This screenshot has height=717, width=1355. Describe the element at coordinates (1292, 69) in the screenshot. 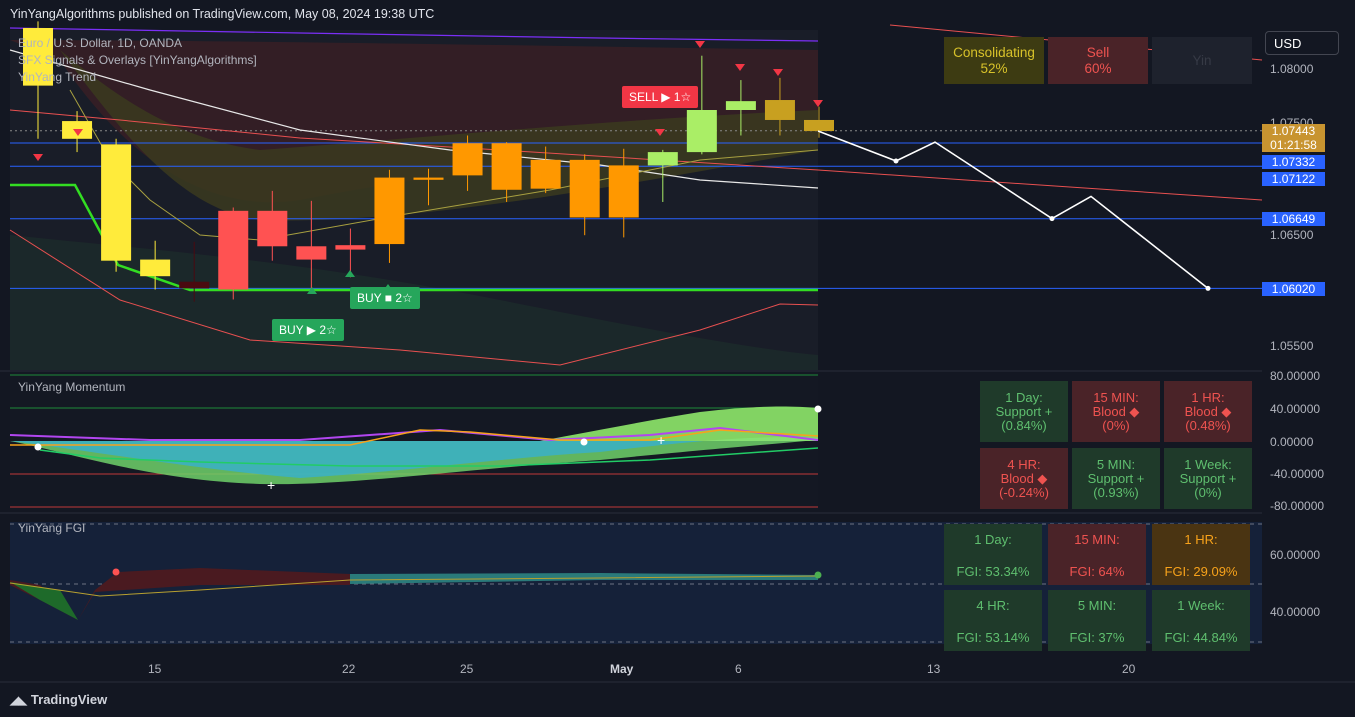

I see `price-axis-label: 1.08000` at that location.